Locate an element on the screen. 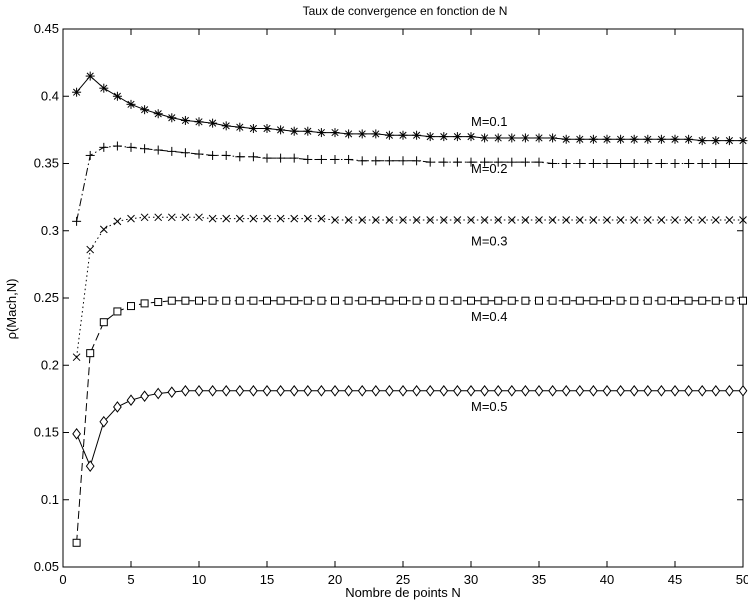  x-tick-label-5: 25 is located at coordinates (403, 579).